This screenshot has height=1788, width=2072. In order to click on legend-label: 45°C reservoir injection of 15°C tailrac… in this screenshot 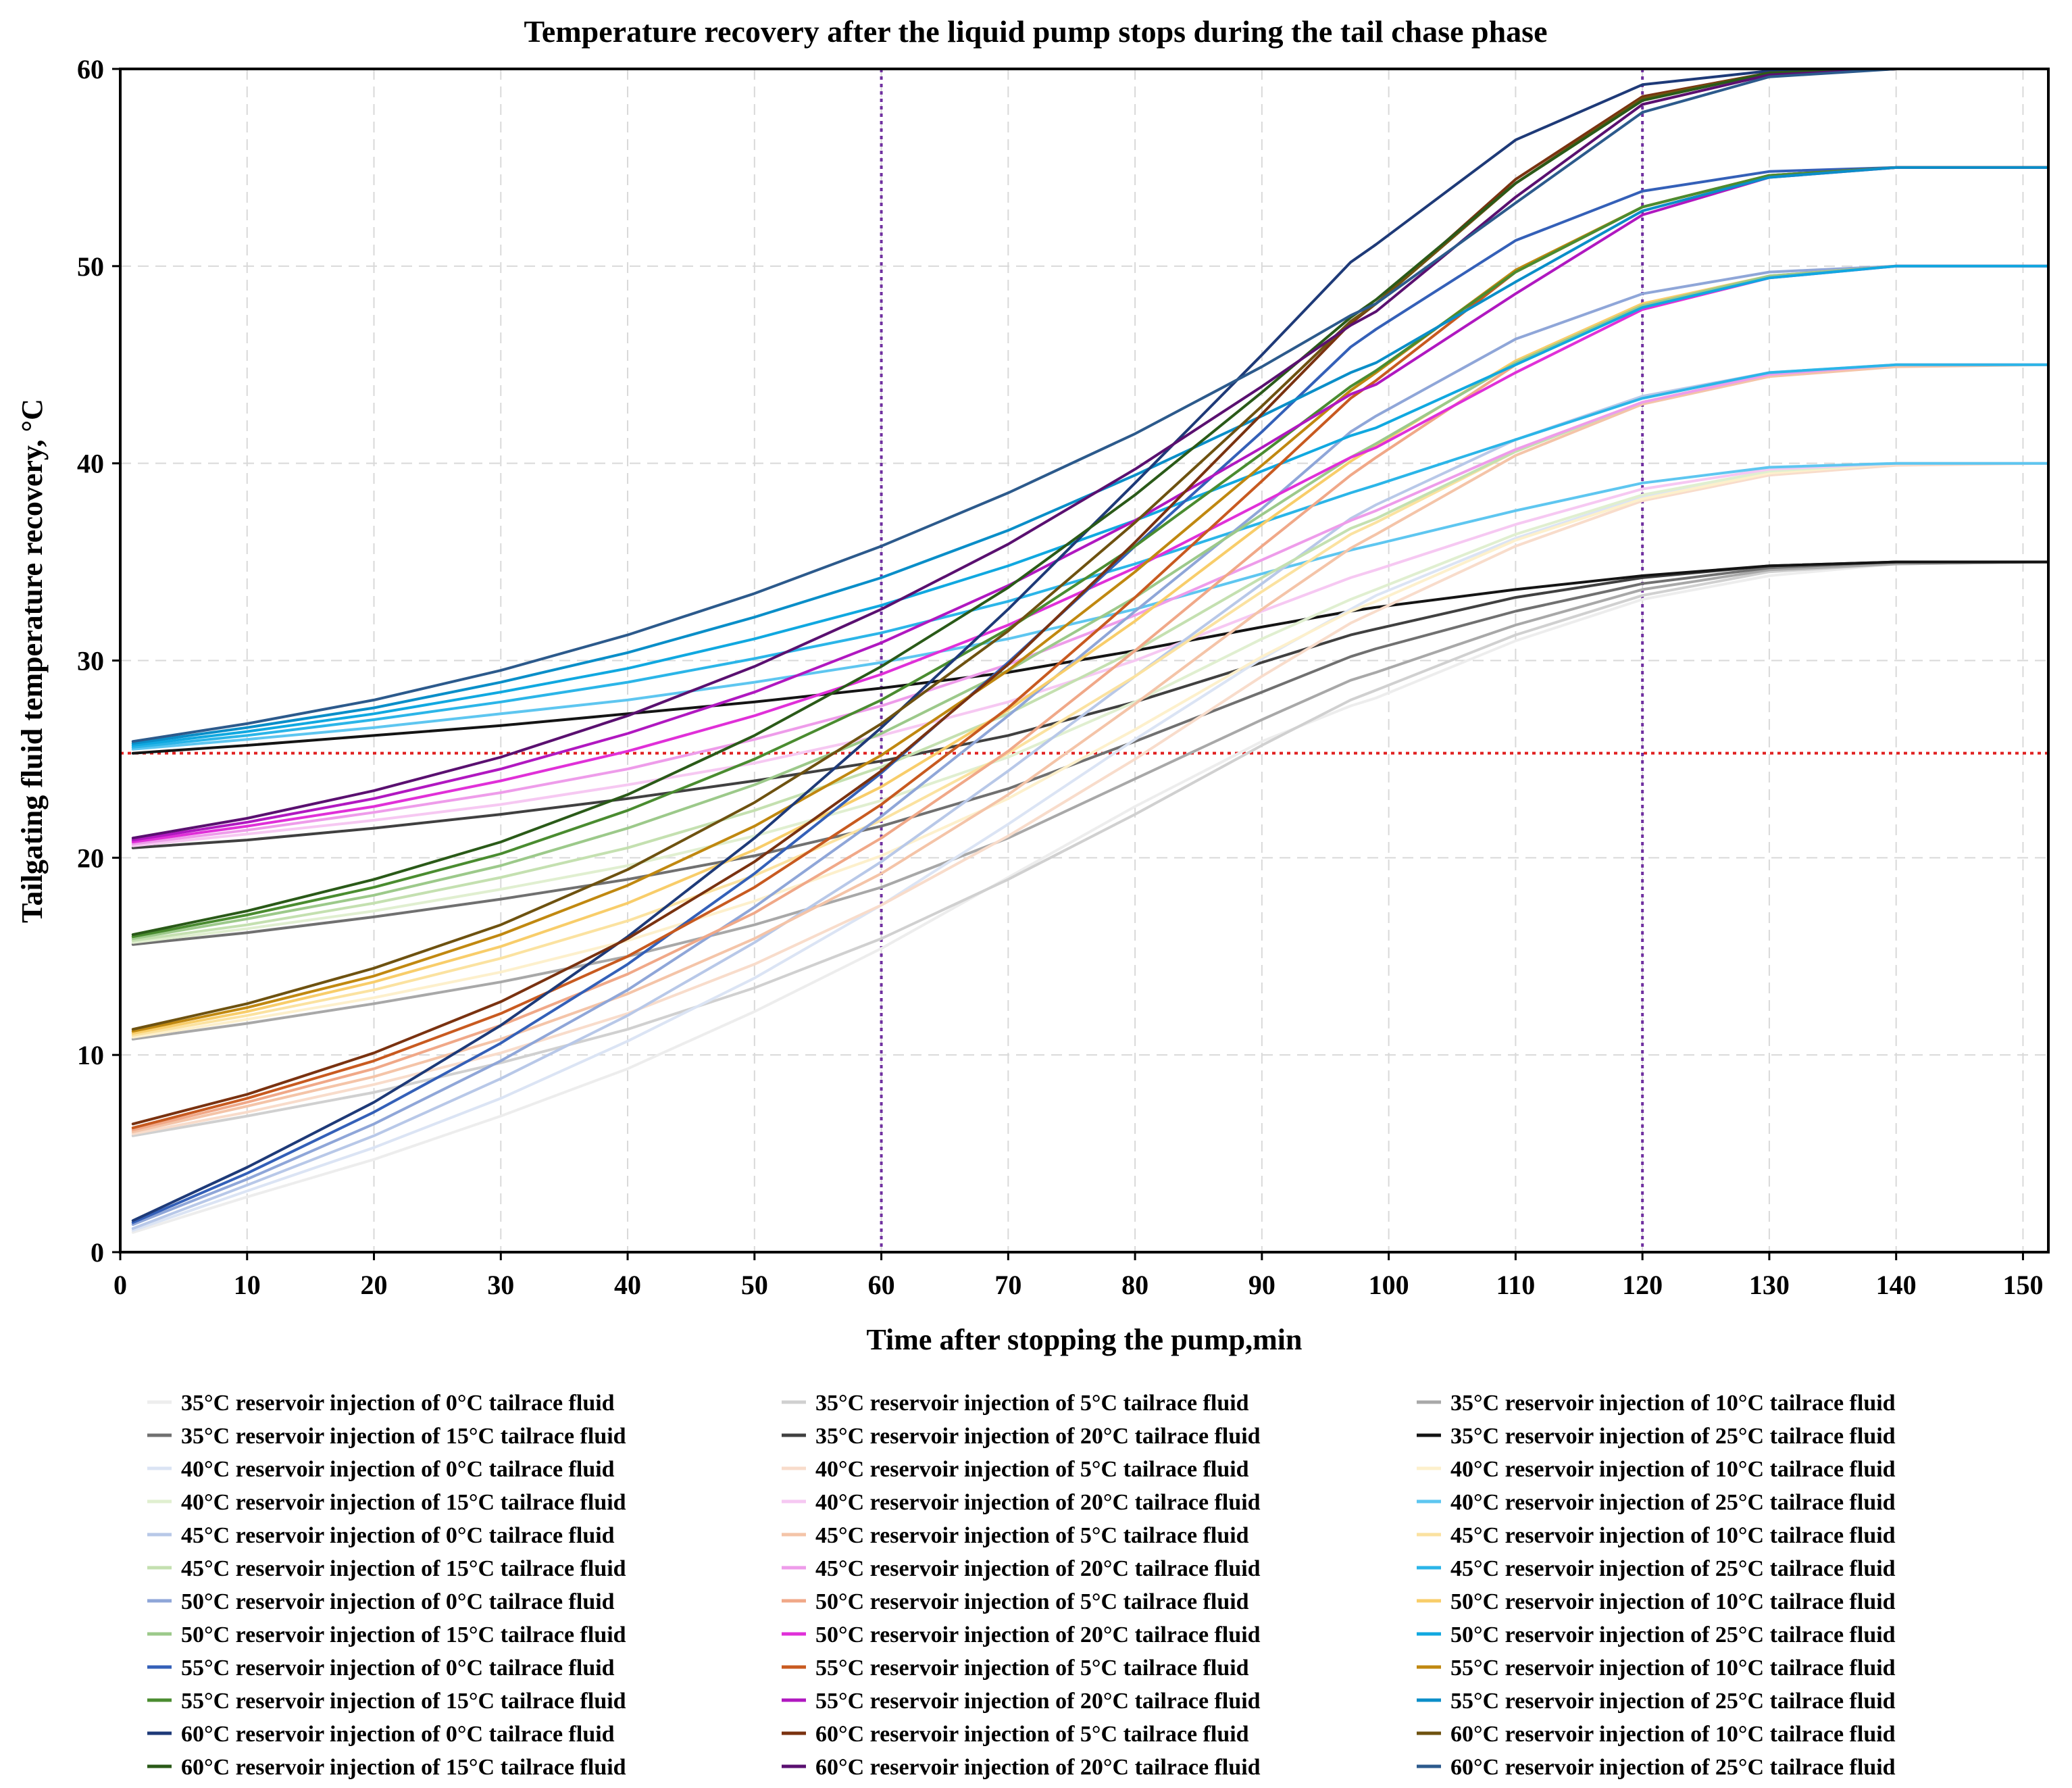, I will do `click(403, 1568)`.